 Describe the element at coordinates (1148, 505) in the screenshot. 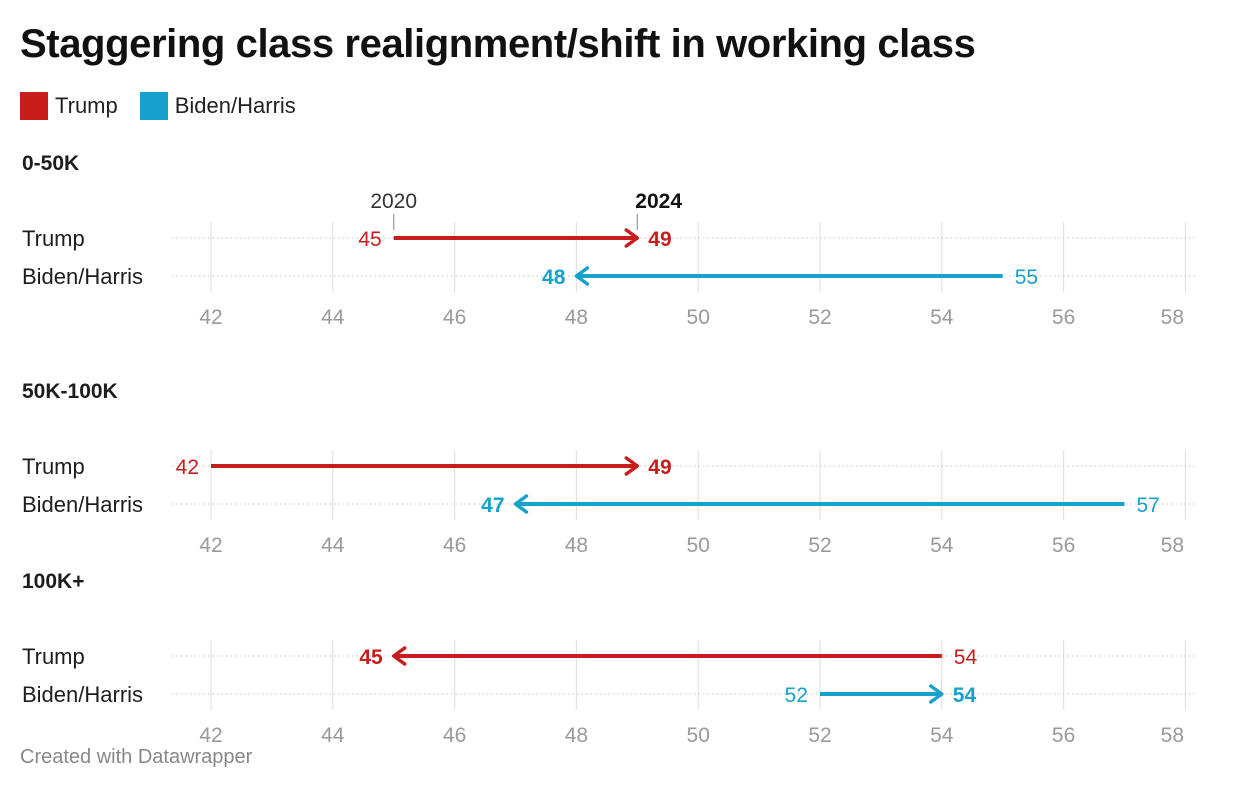

I see `value-label-from: 57` at that location.